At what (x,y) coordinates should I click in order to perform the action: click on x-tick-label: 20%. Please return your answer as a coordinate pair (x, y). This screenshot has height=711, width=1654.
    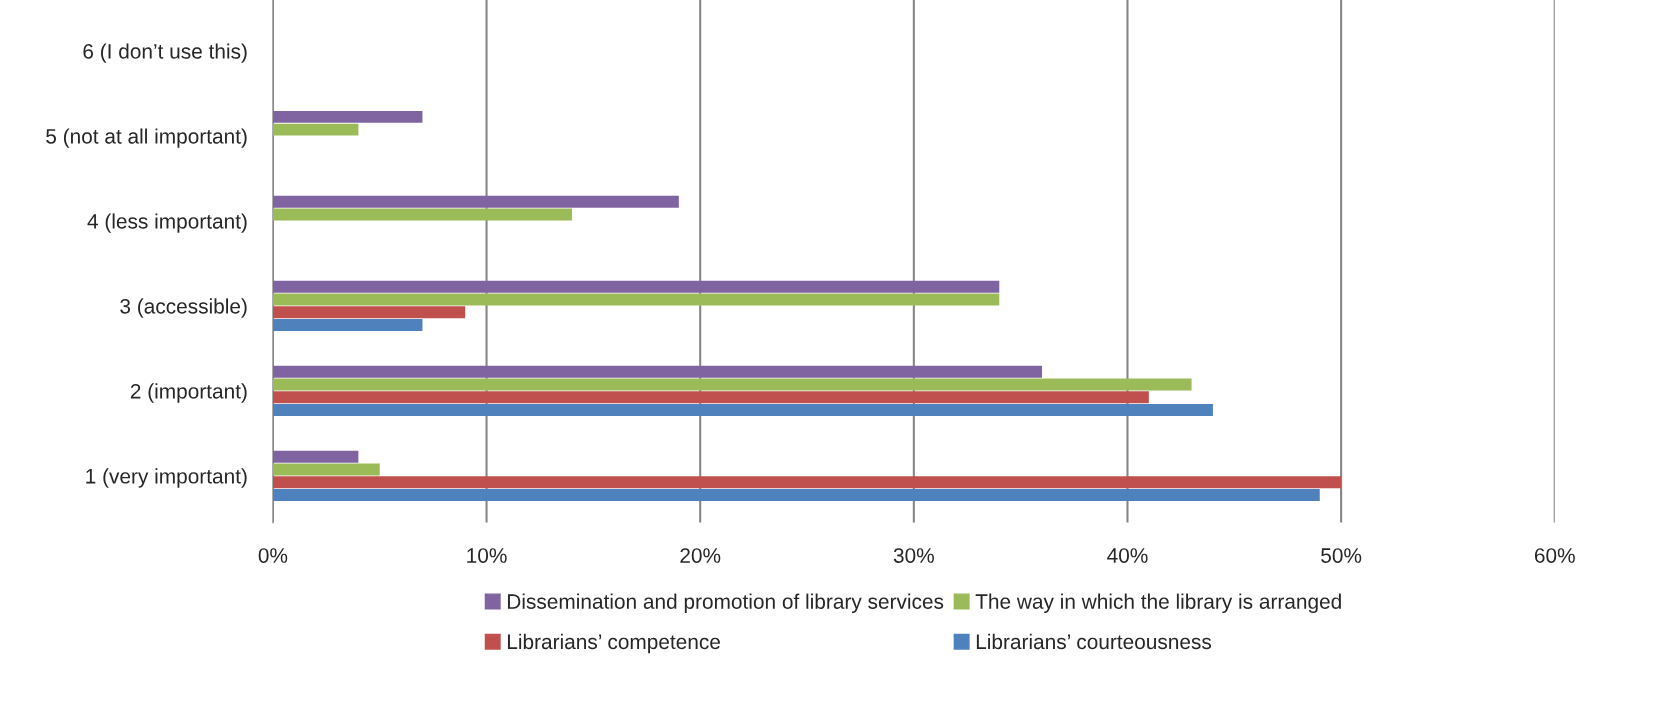
    Looking at the image, I should click on (700, 555).